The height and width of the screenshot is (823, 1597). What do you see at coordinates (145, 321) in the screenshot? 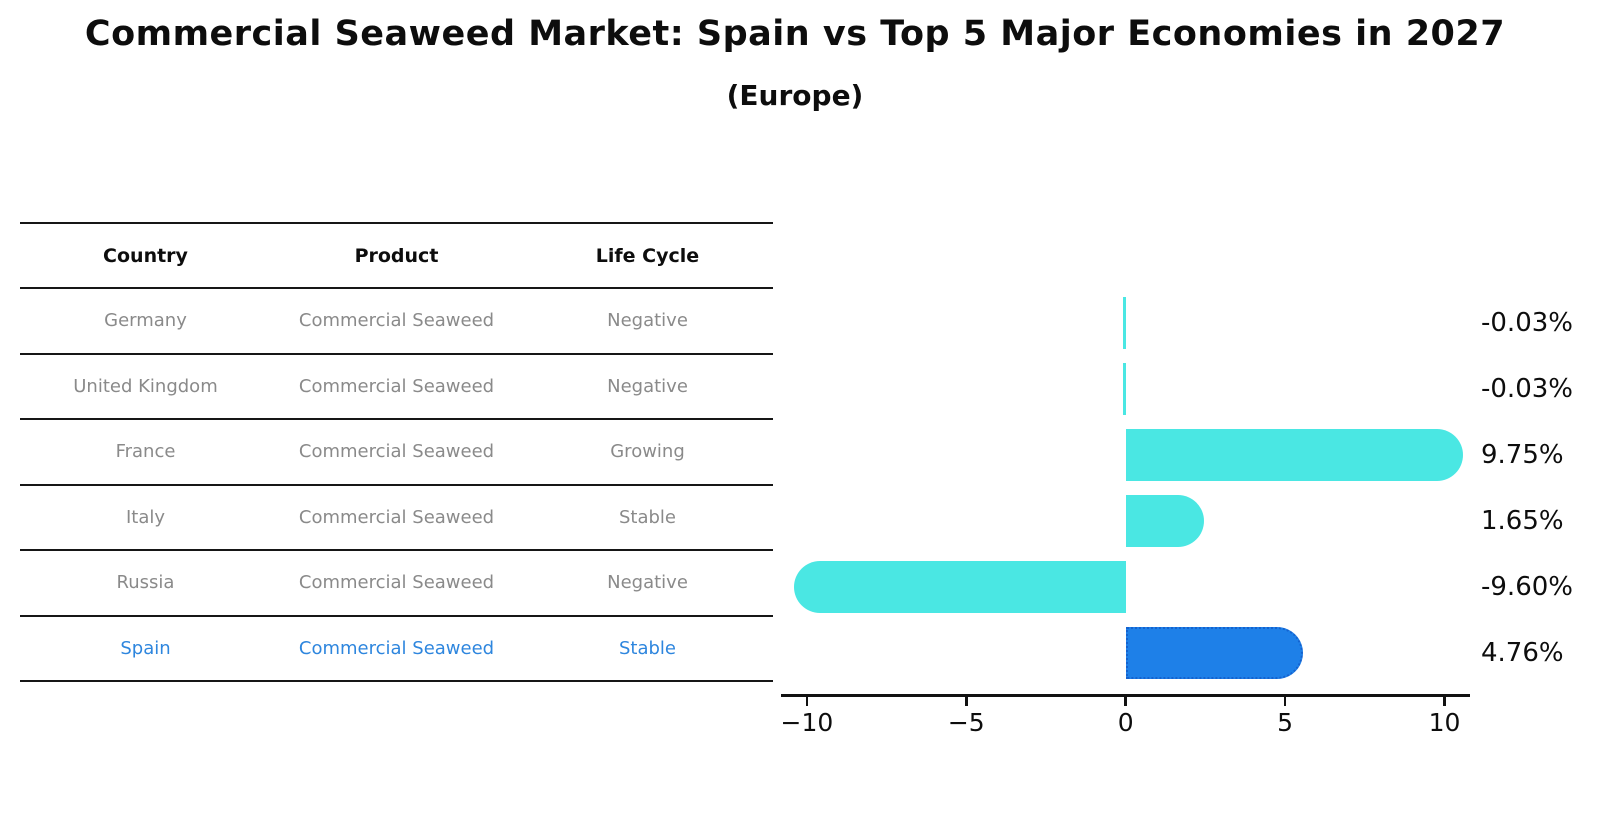
I see `cell-country: Germany` at bounding box center [145, 321].